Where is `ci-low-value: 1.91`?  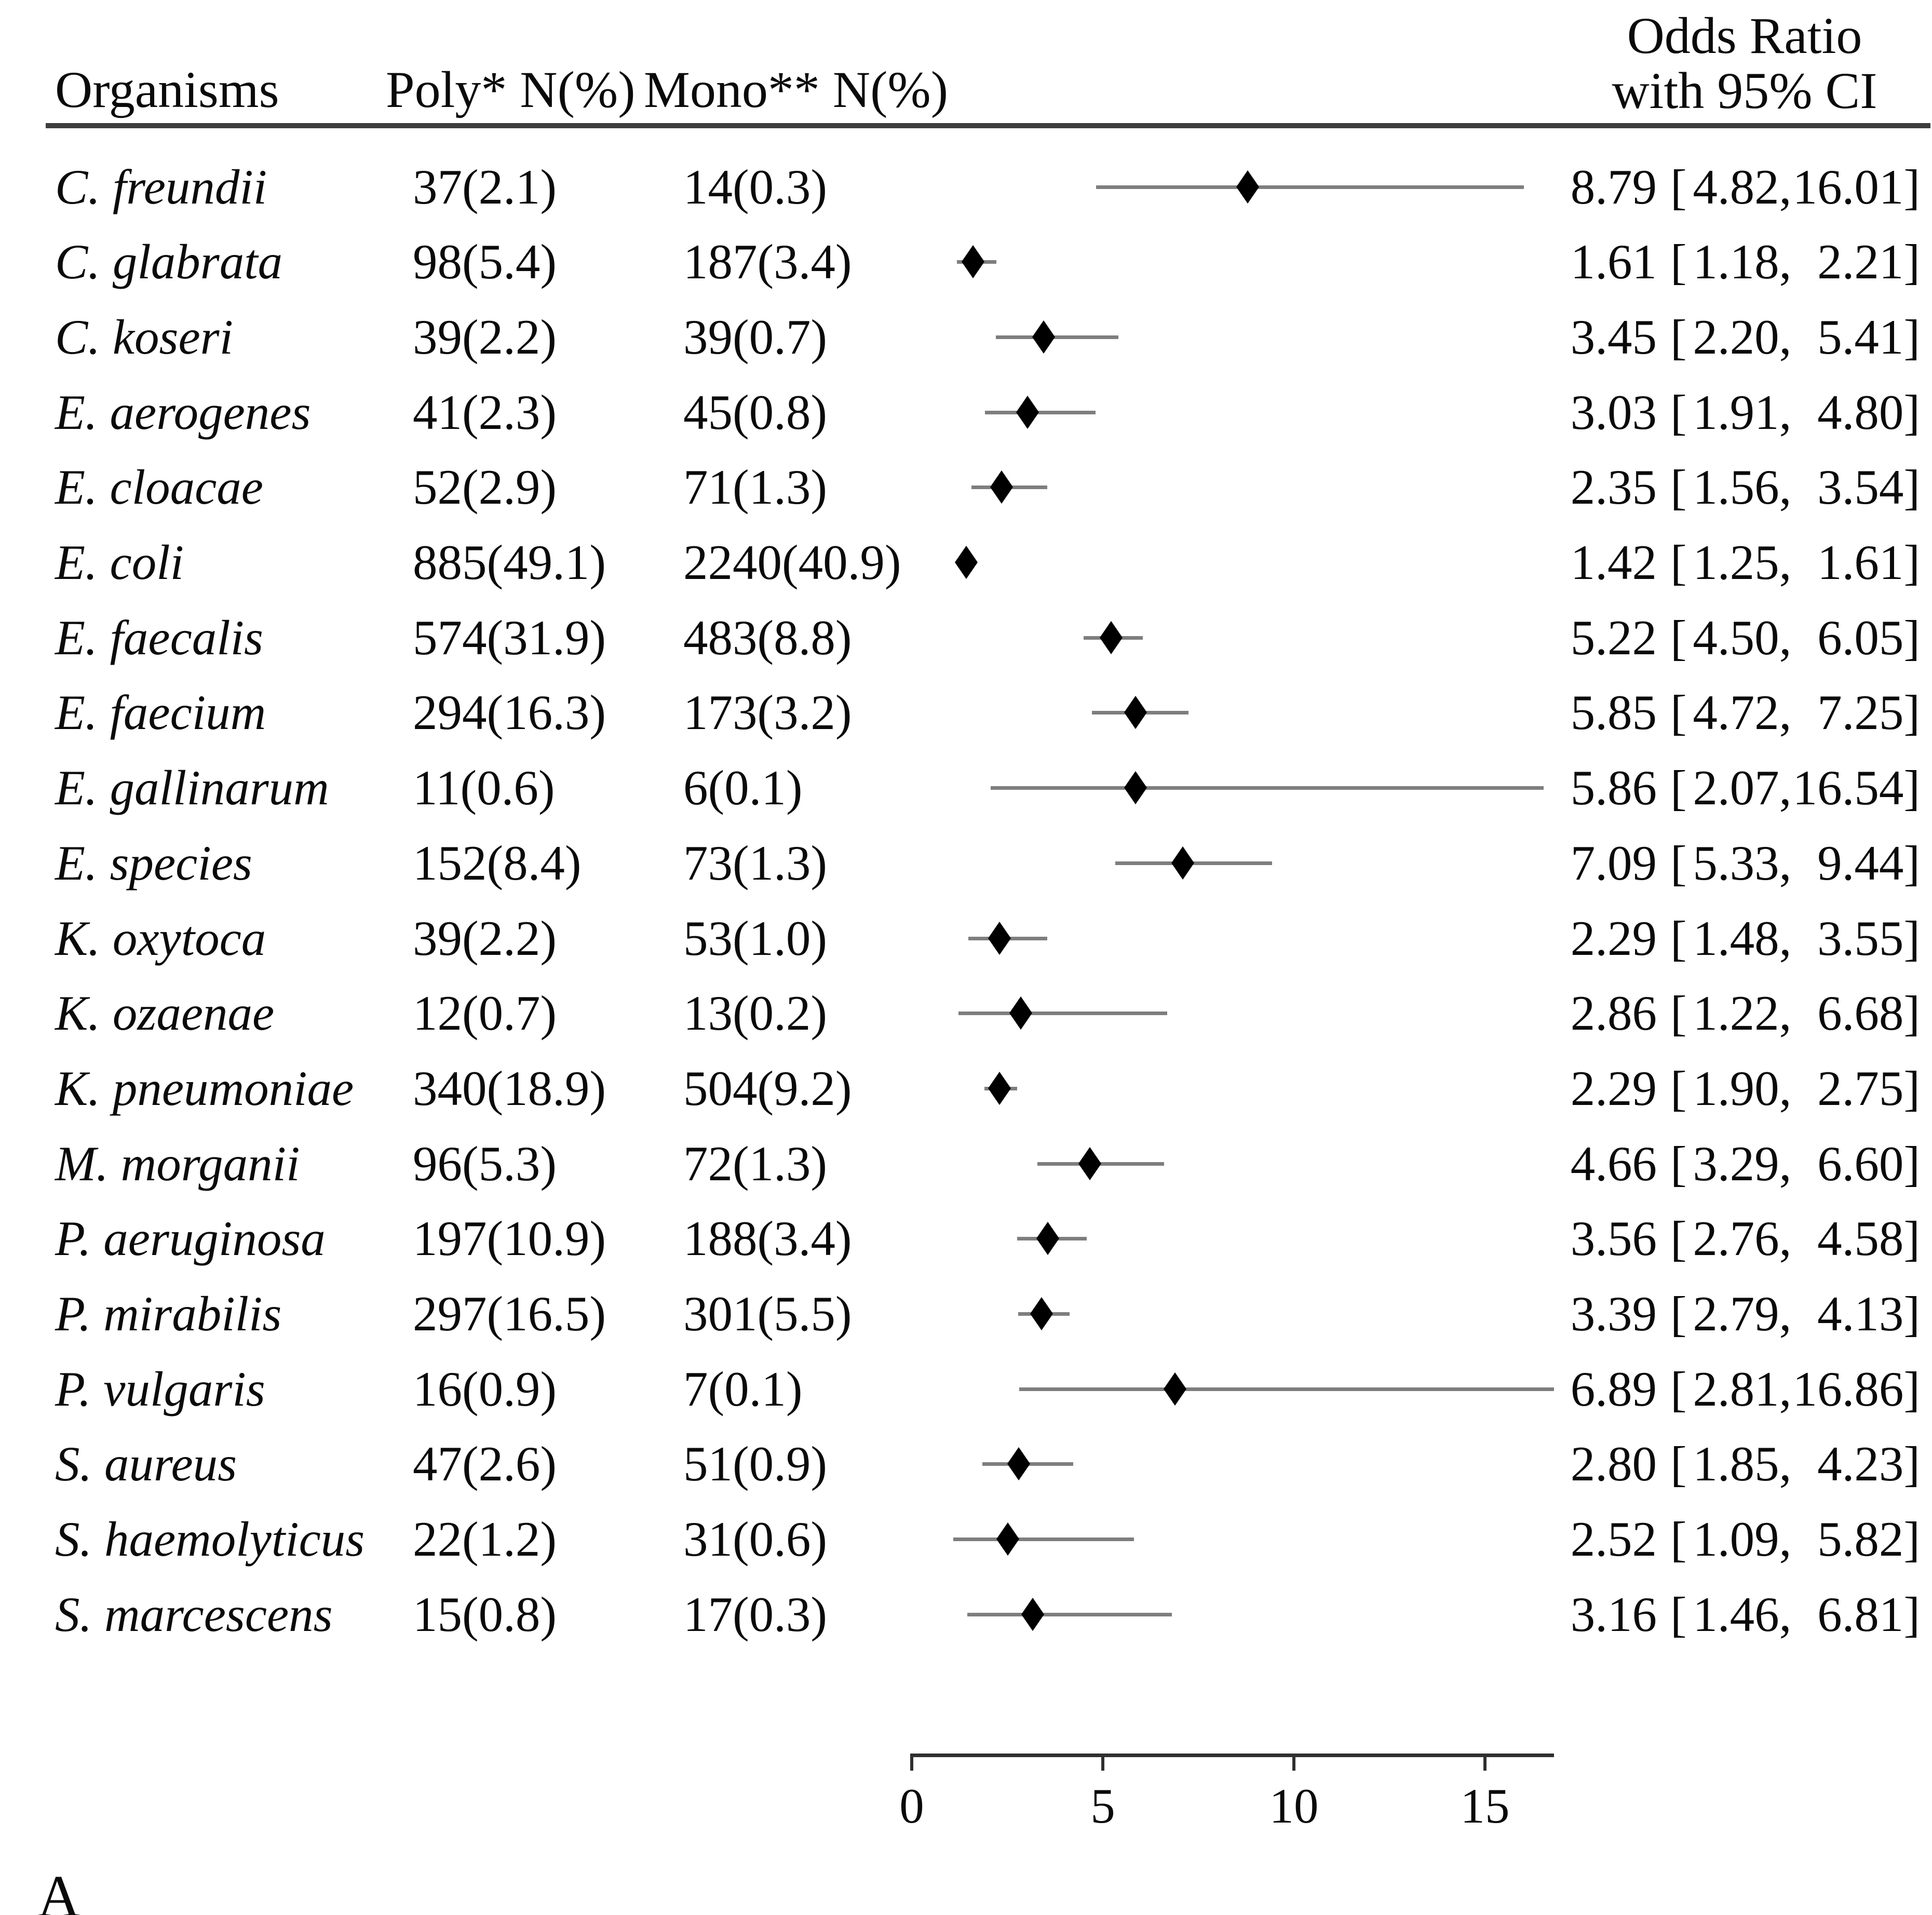 ci-low-value: 1.91 is located at coordinates (1736, 412).